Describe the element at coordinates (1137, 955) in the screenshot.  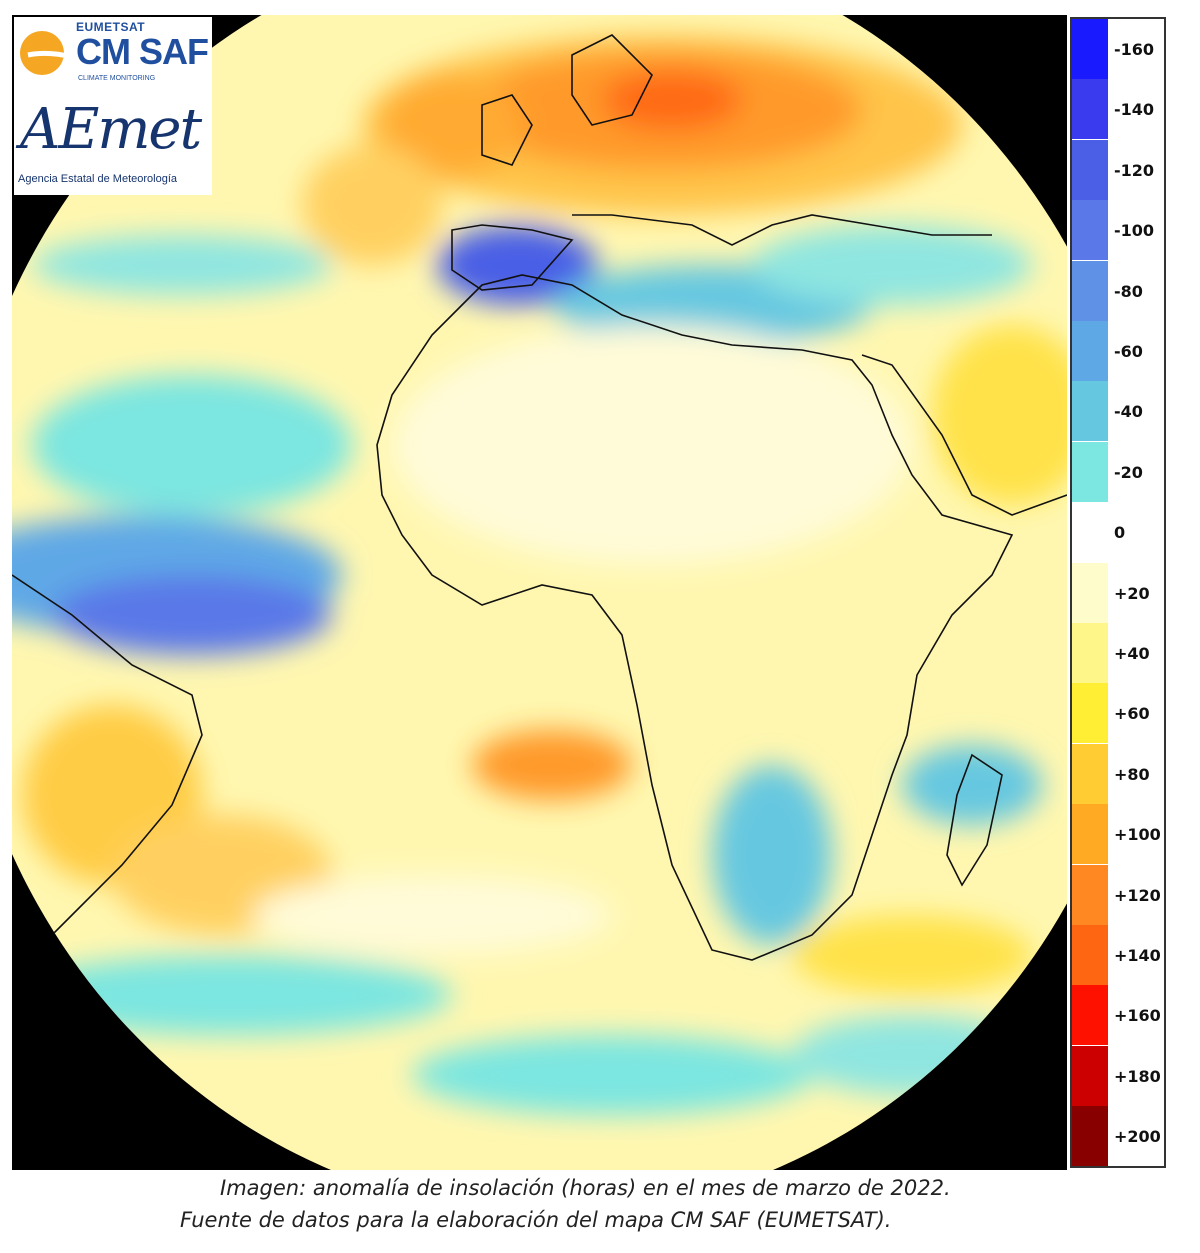
I see `legend-label: +140` at that location.